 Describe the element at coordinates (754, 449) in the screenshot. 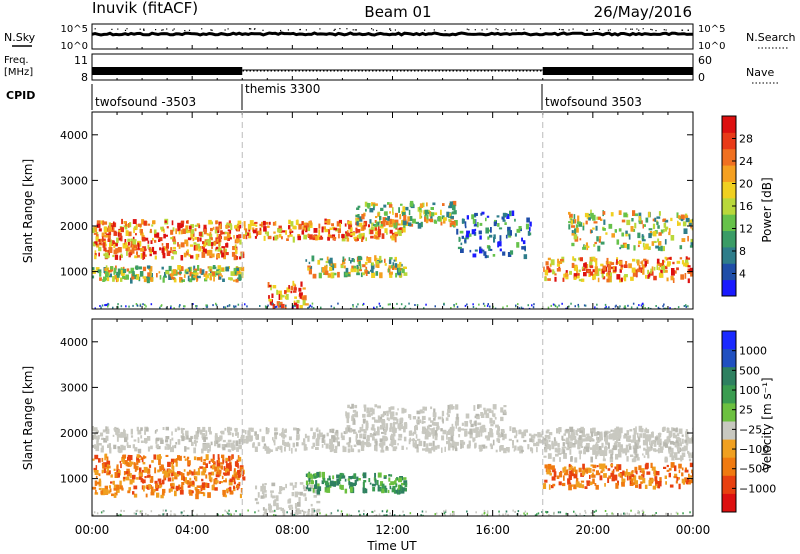

I see `velocity-colorbar-tick-label: −100` at that location.